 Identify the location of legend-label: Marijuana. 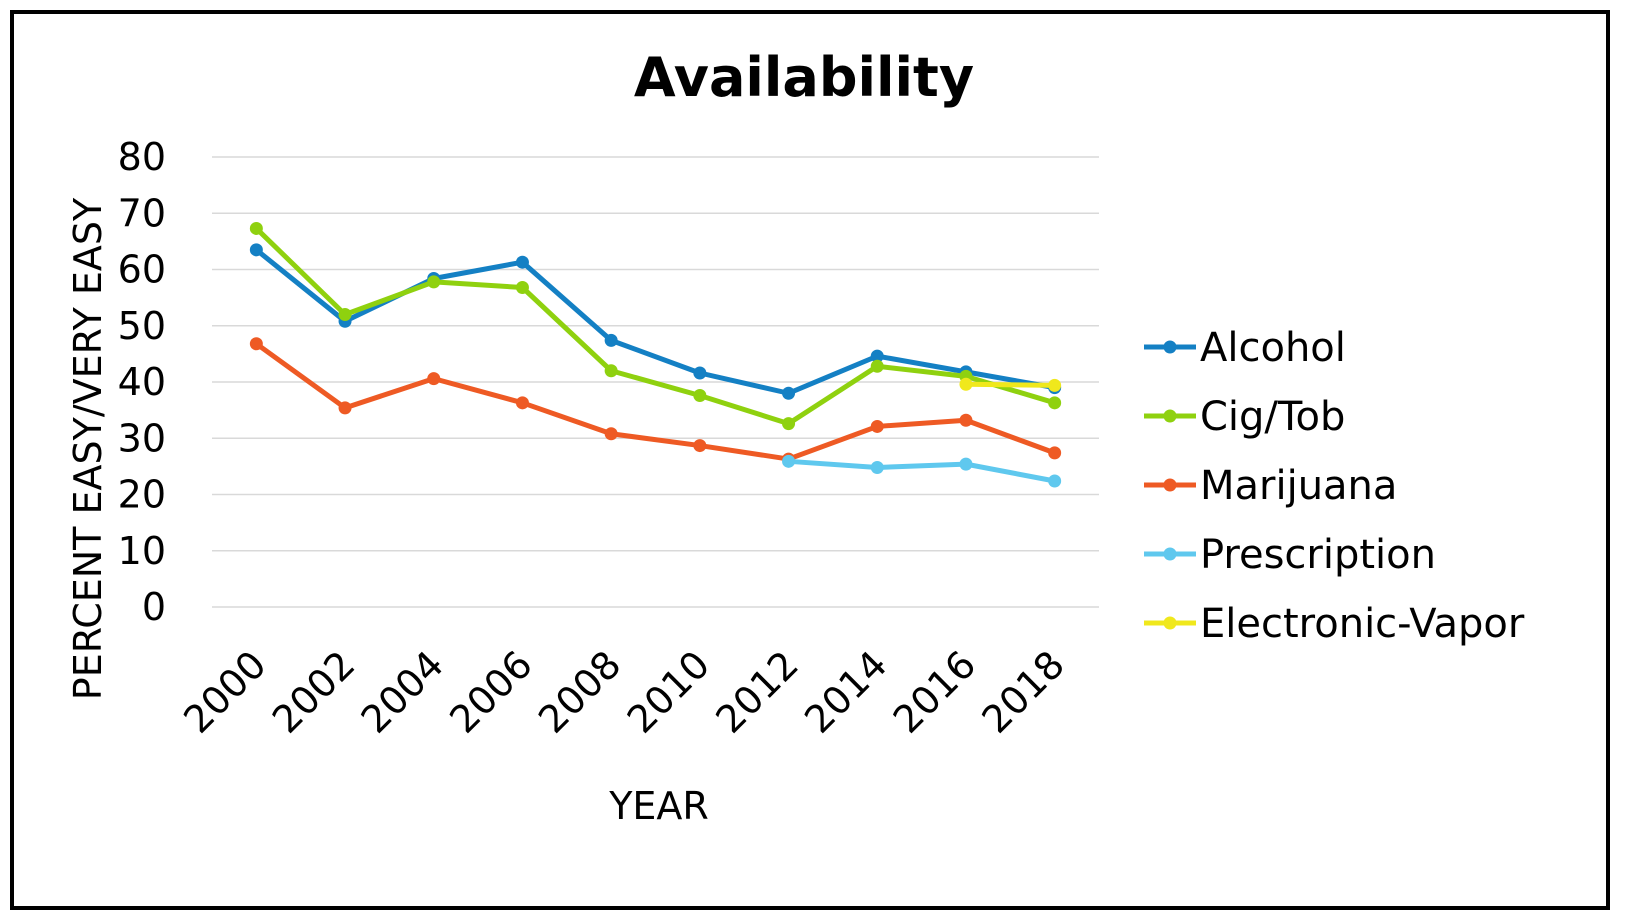
(1298, 486).